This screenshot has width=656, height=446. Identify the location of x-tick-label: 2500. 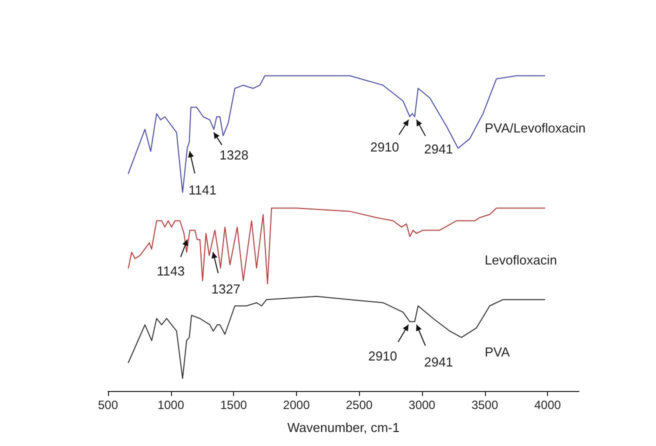
(359, 405).